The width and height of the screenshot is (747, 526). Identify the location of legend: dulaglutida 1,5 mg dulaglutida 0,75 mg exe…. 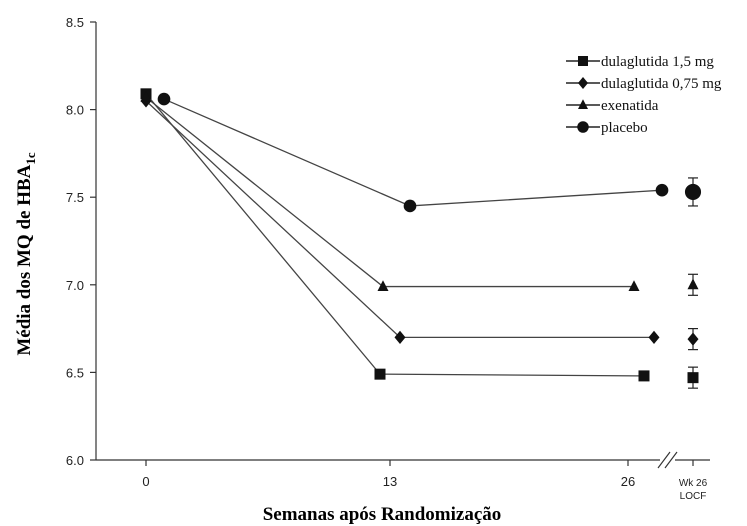
(644, 95).